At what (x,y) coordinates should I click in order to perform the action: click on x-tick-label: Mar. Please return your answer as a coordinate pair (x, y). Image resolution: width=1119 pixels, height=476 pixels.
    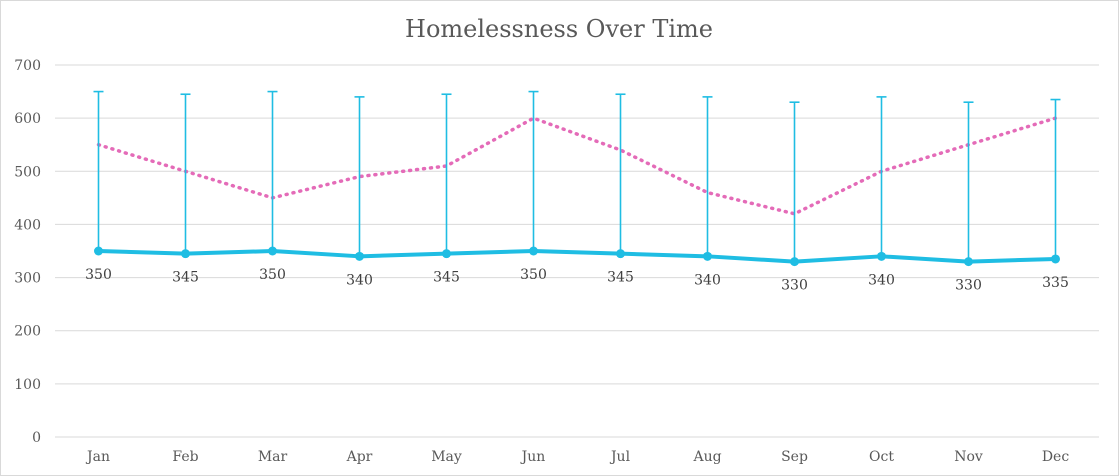
    Looking at the image, I should click on (273, 457).